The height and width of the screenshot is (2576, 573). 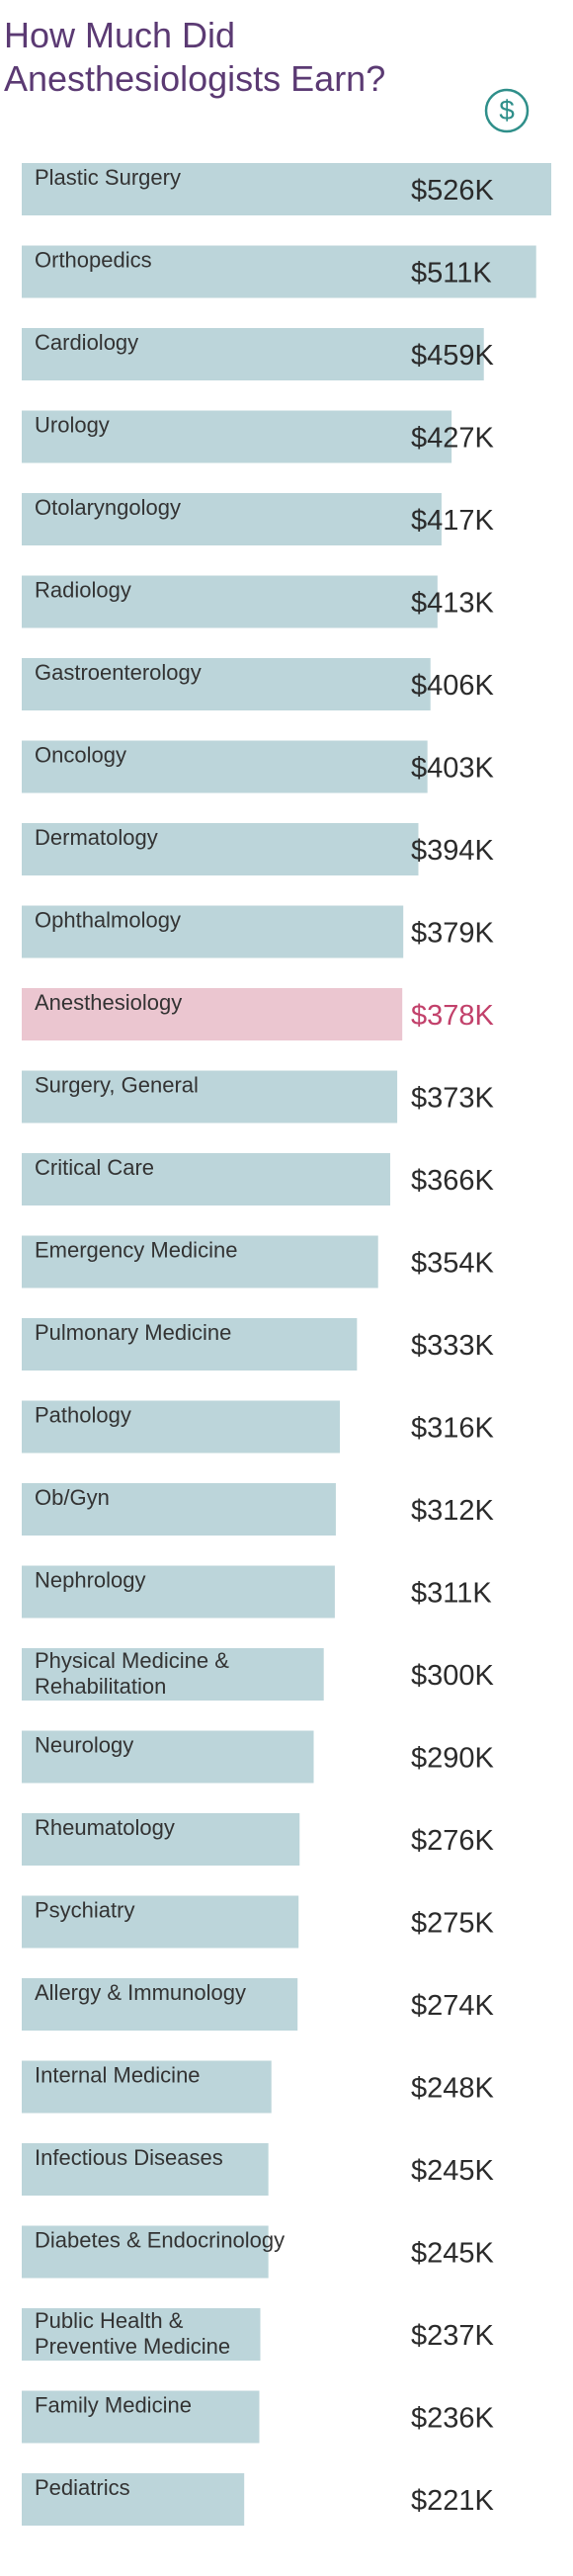 I want to click on bar-value-label: $406K, so click(x=453, y=686).